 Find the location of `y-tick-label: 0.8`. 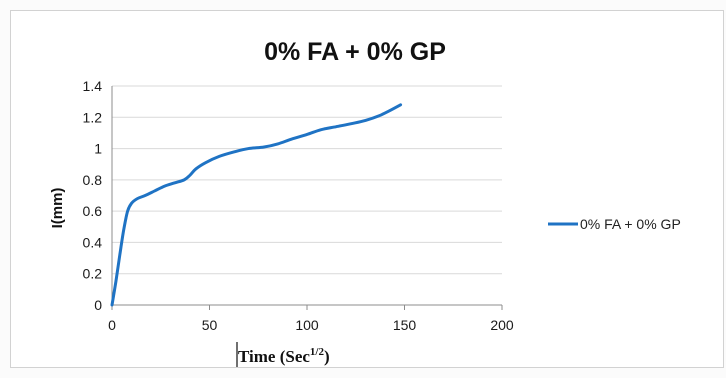

y-tick-label: 0.8 is located at coordinates (93, 180).